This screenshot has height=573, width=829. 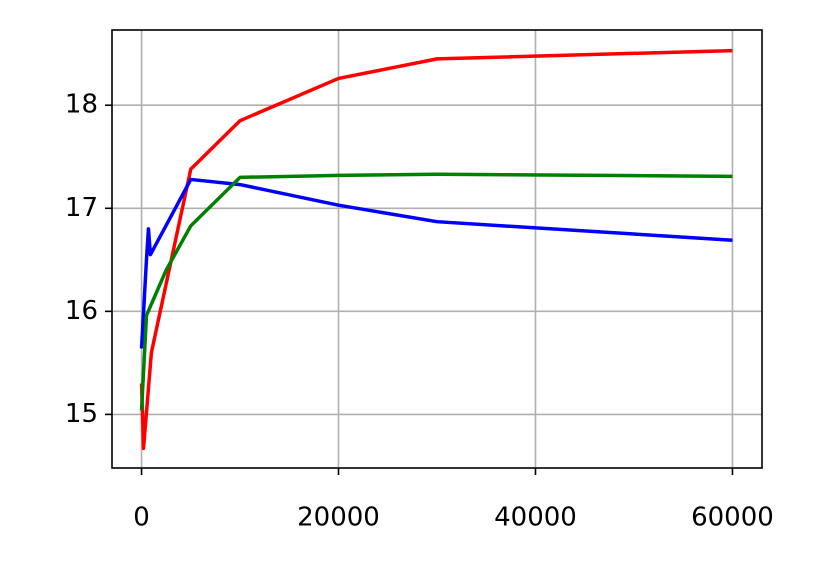 I want to click on x-tick-label: 20000, so click(x=338, y=518).